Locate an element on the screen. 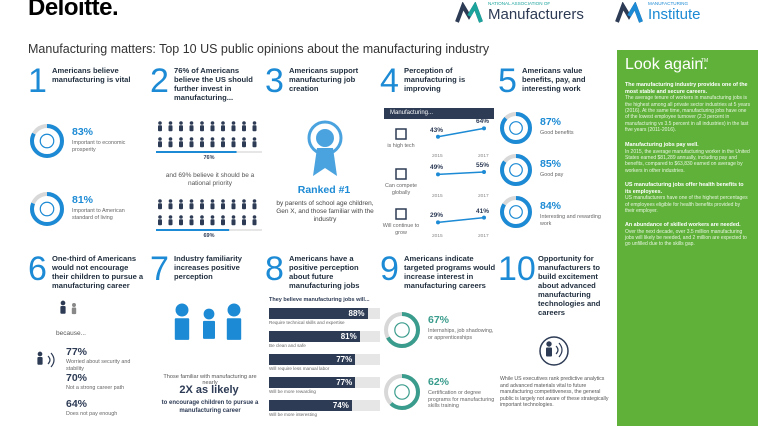 The image size is (758, 426). paragraph-lead: Manufacturing jobs pay well. is located at coordinates (662, 145).